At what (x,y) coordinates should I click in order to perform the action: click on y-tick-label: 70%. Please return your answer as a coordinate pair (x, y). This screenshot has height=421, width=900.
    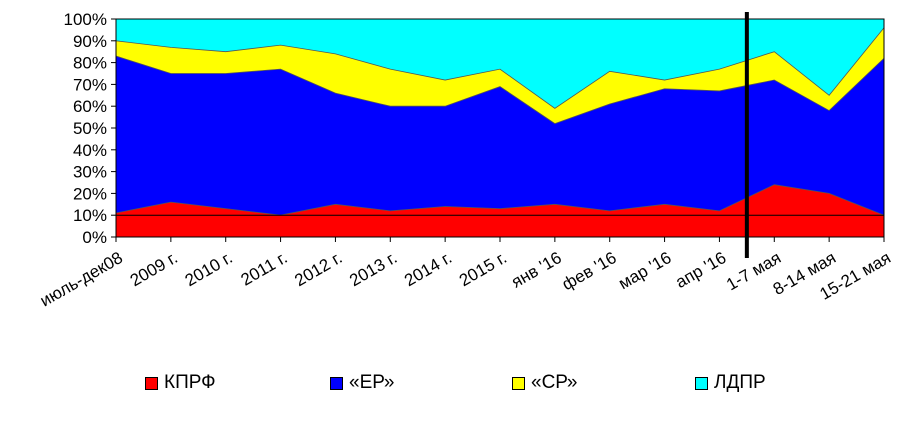
    Looking at the image, I should click on (90, 84).